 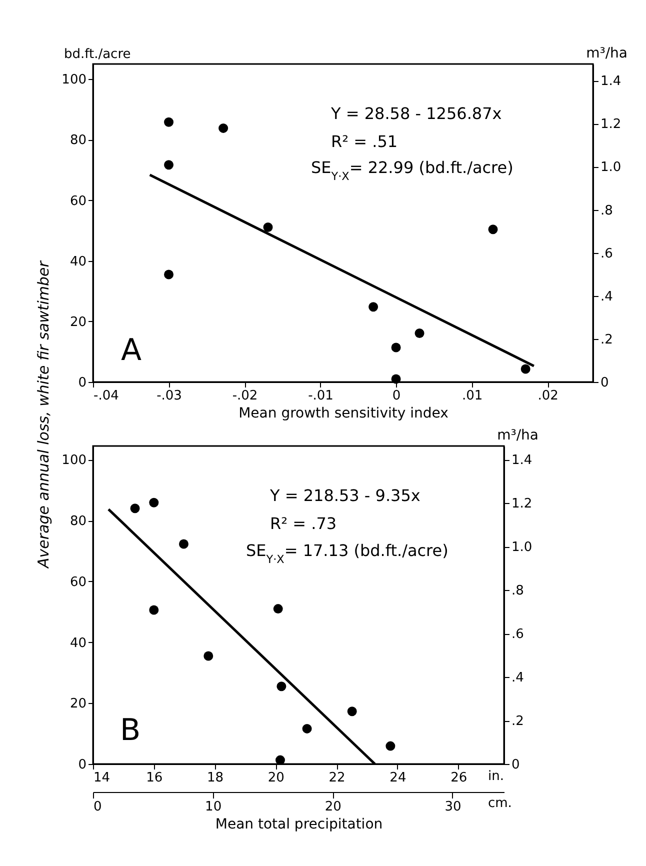 What do you see at coordinates (500, 803) in the screenshot?
I see `text: cm.` at bounding box center [500, 803].